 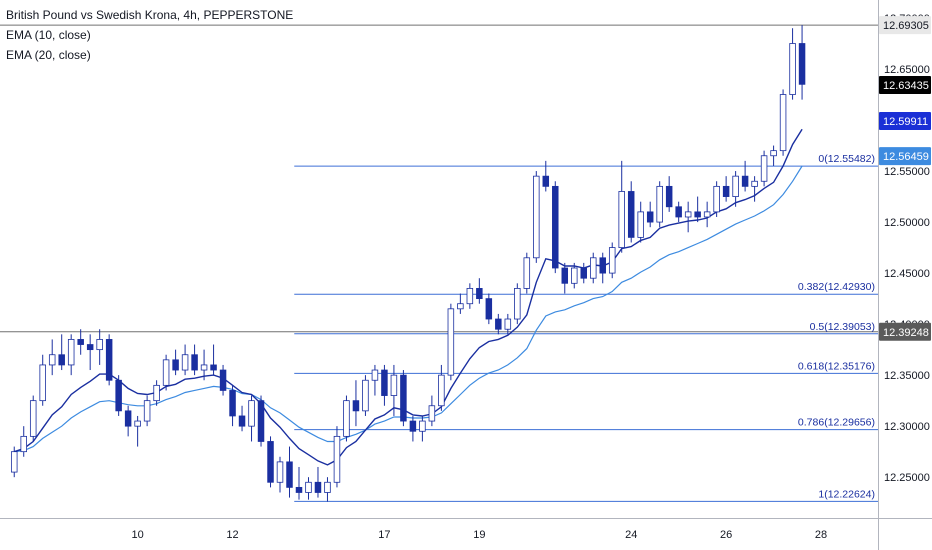 I want to click on price-tick-label: 12.65000, so click(x=907, y=70).